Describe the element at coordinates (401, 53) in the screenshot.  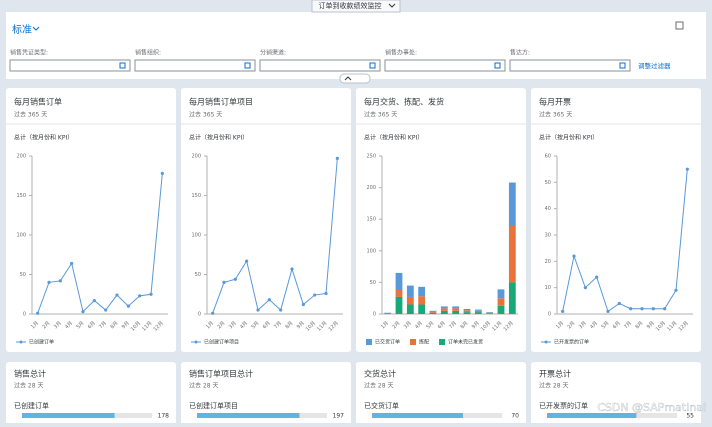
I see `filter-label: 销售办事处:` at that location.